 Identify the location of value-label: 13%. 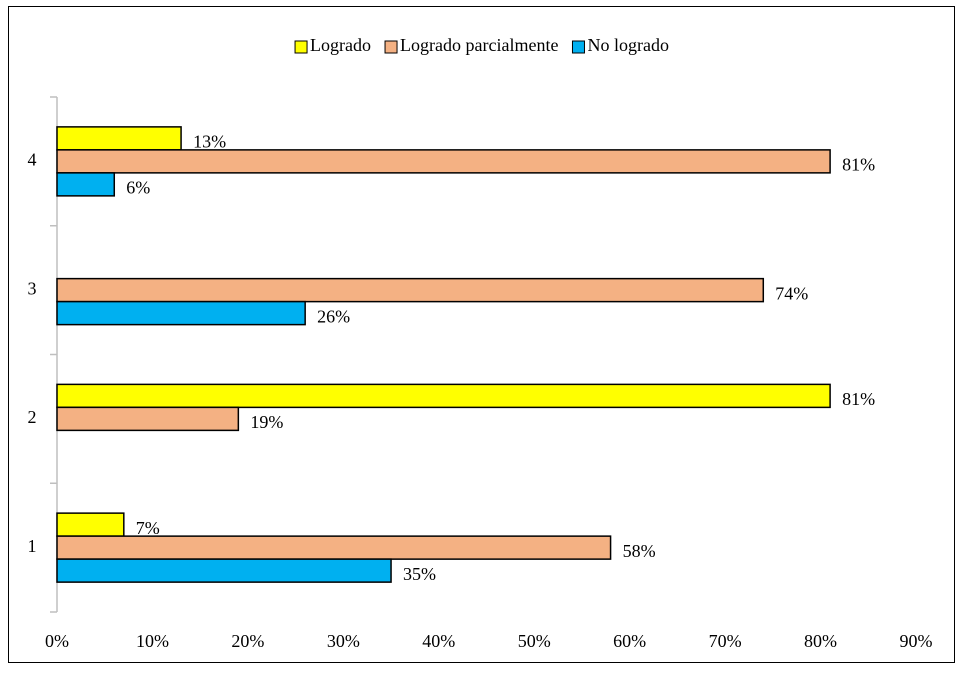
(209, 142).